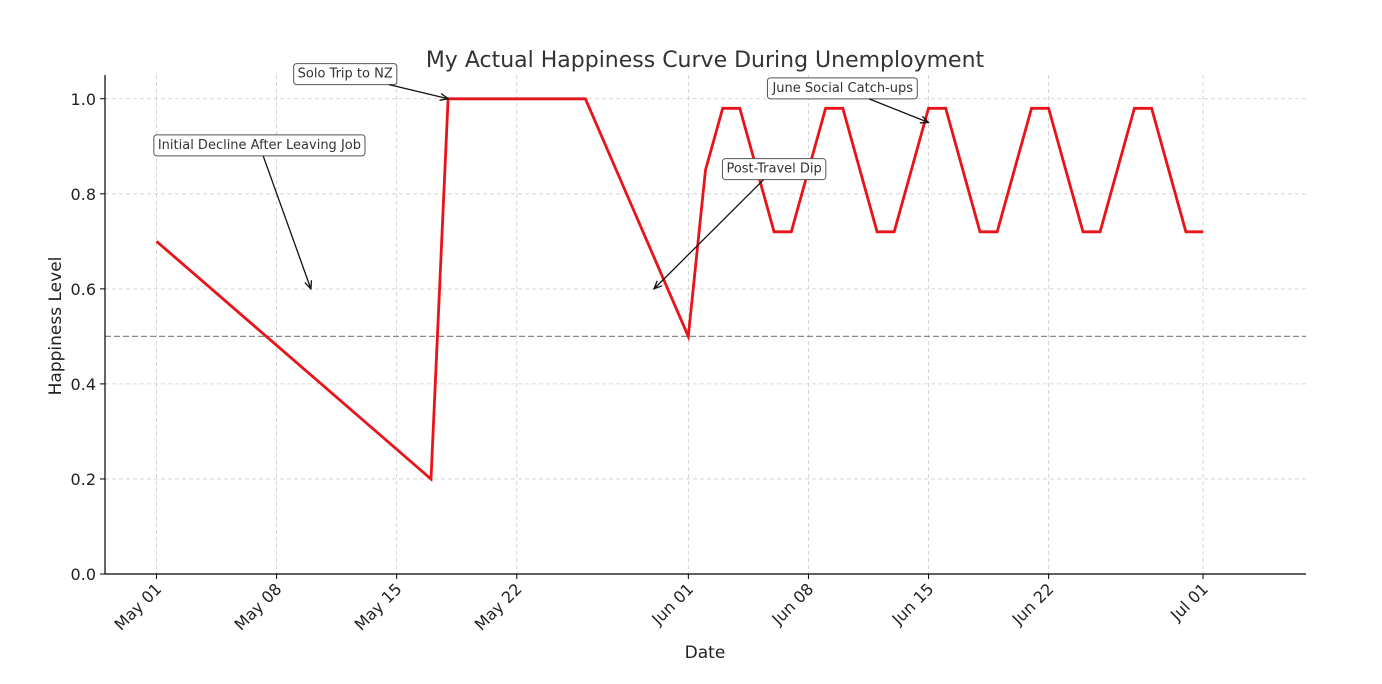 The width and height of the screenshot is (1382, 684). Describe the element at coordinates (1189, 602) in the screenshot. I see `x-tick-label: Jul 01` at that location.